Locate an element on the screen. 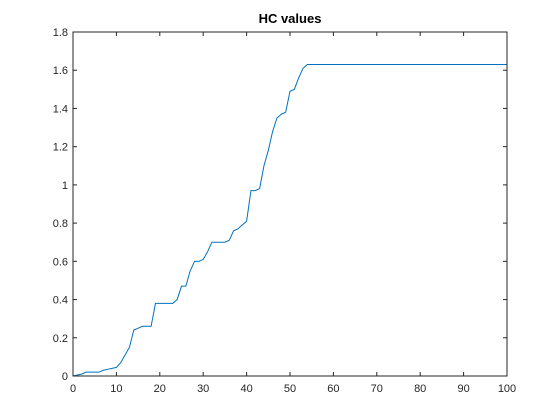 This screenshot has height=420, width=560. x-tick-label: 80 is located at coordinates (420, 389).